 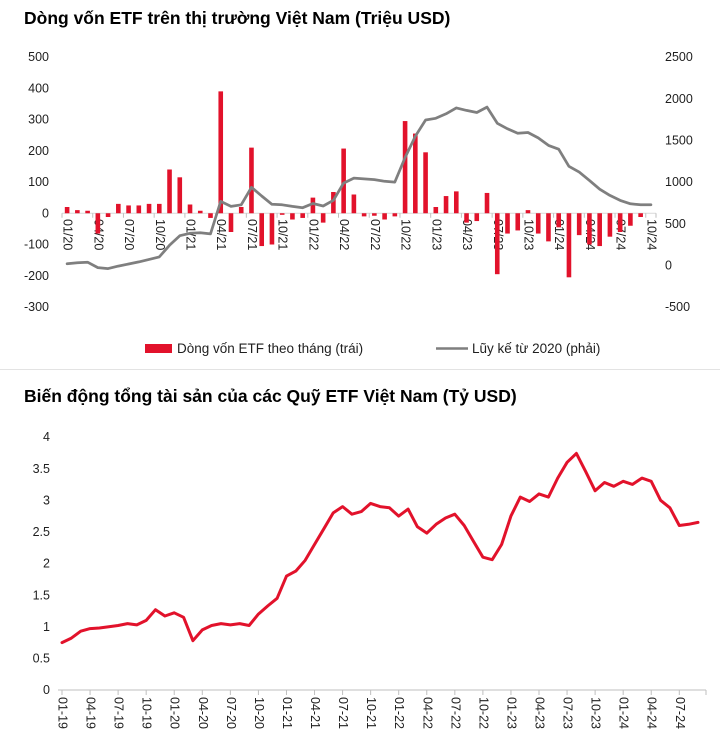 What do you see at coordinates (287, 713) in the screenshot?
I see `x-axis-tick-label: 01-21` at bounding box center [287, 713].